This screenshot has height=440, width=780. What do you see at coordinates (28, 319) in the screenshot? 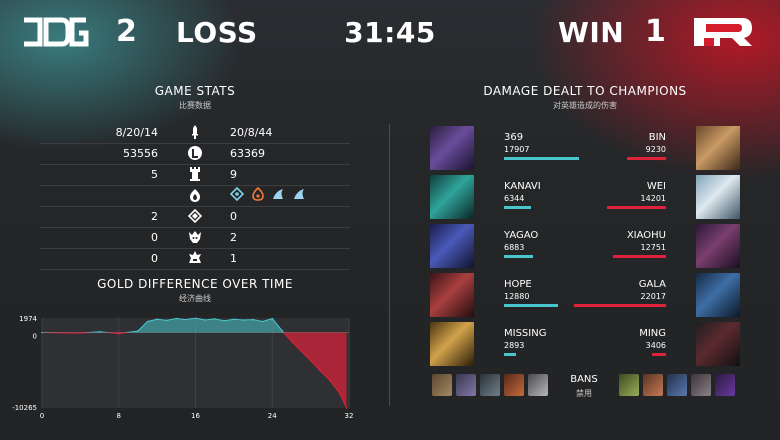
I see `y-axis-top-label: 1974` at bounding box center [28, 319].